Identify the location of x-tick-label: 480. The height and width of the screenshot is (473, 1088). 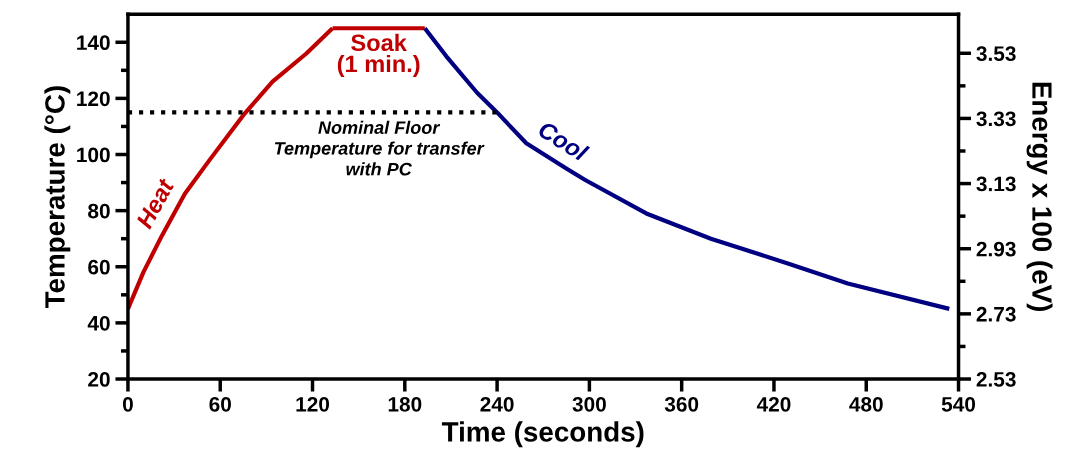
(866, 404).